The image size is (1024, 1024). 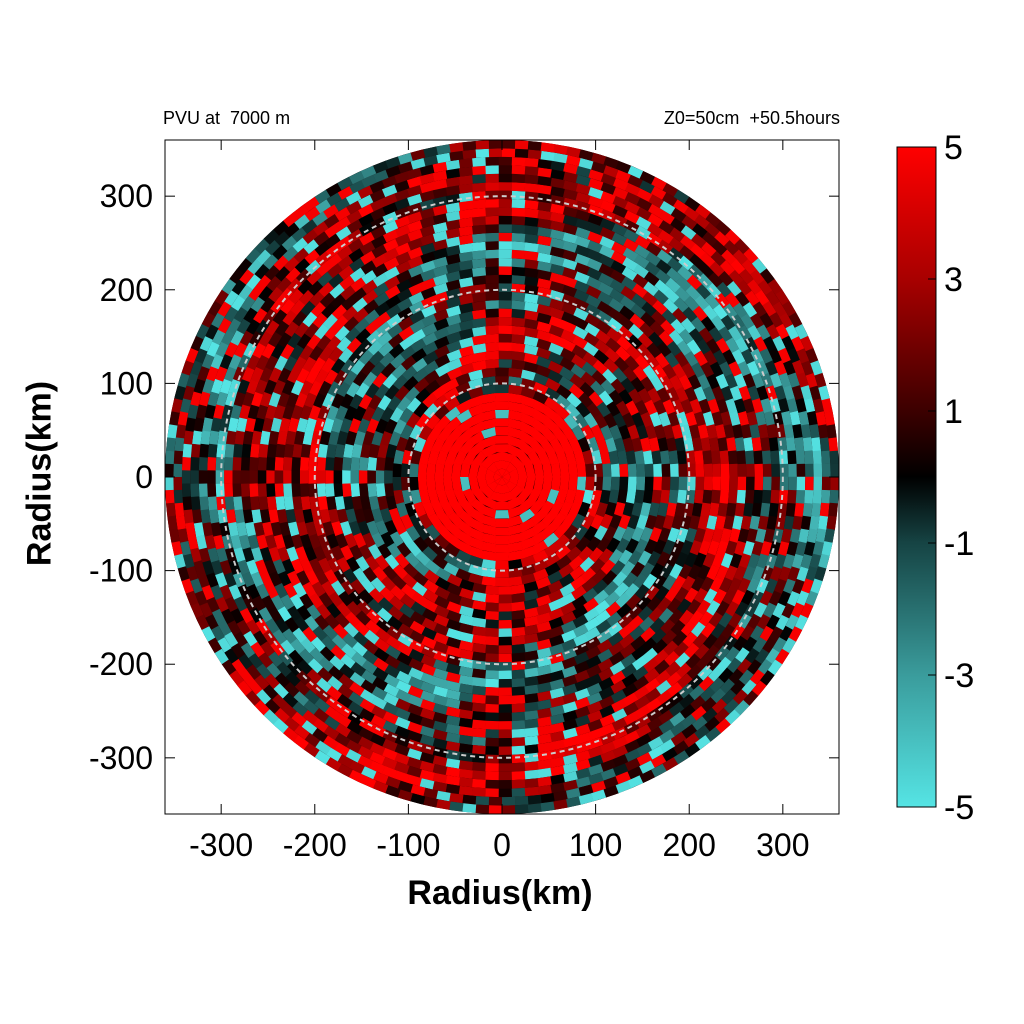 What do you see at coordinates (121, 758) in the screenshot?
I see `y-tick-label: -300` at bounding box center [121, 758].